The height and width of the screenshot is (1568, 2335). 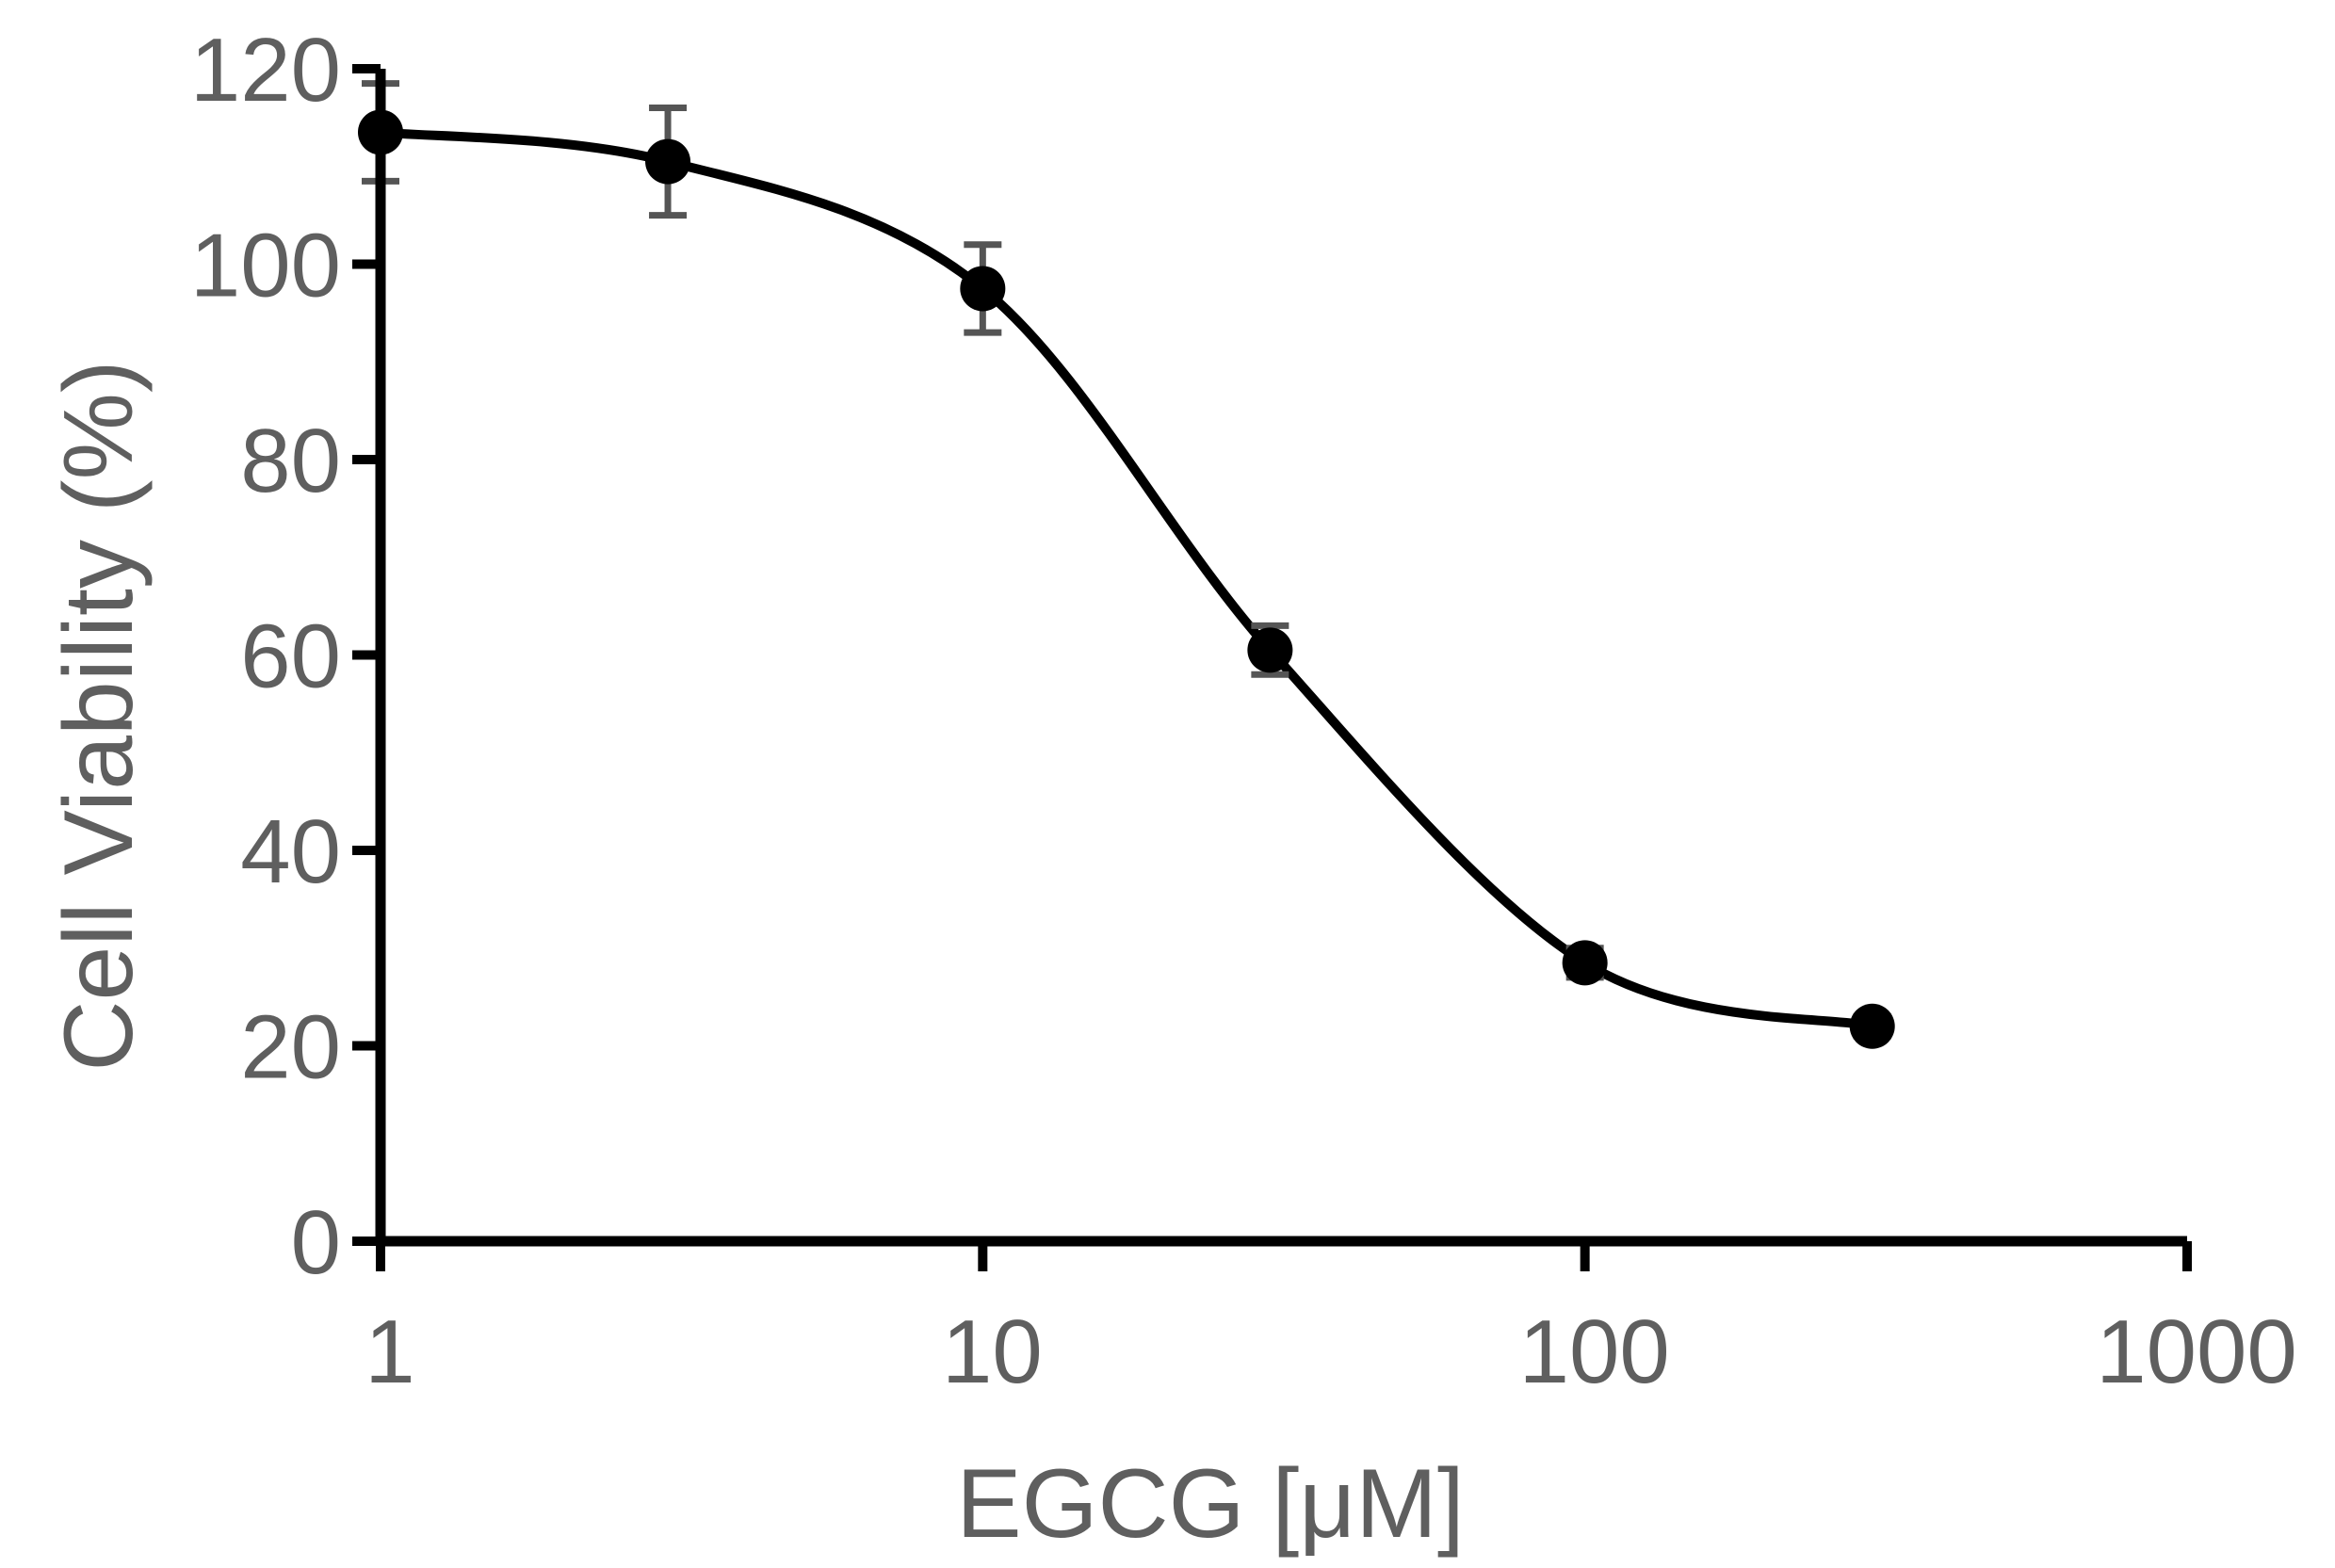 What do you see at coordinates (265, 266) in the screenshot?
I see `y-tick-label: 100` at bounding box center [265, 266].